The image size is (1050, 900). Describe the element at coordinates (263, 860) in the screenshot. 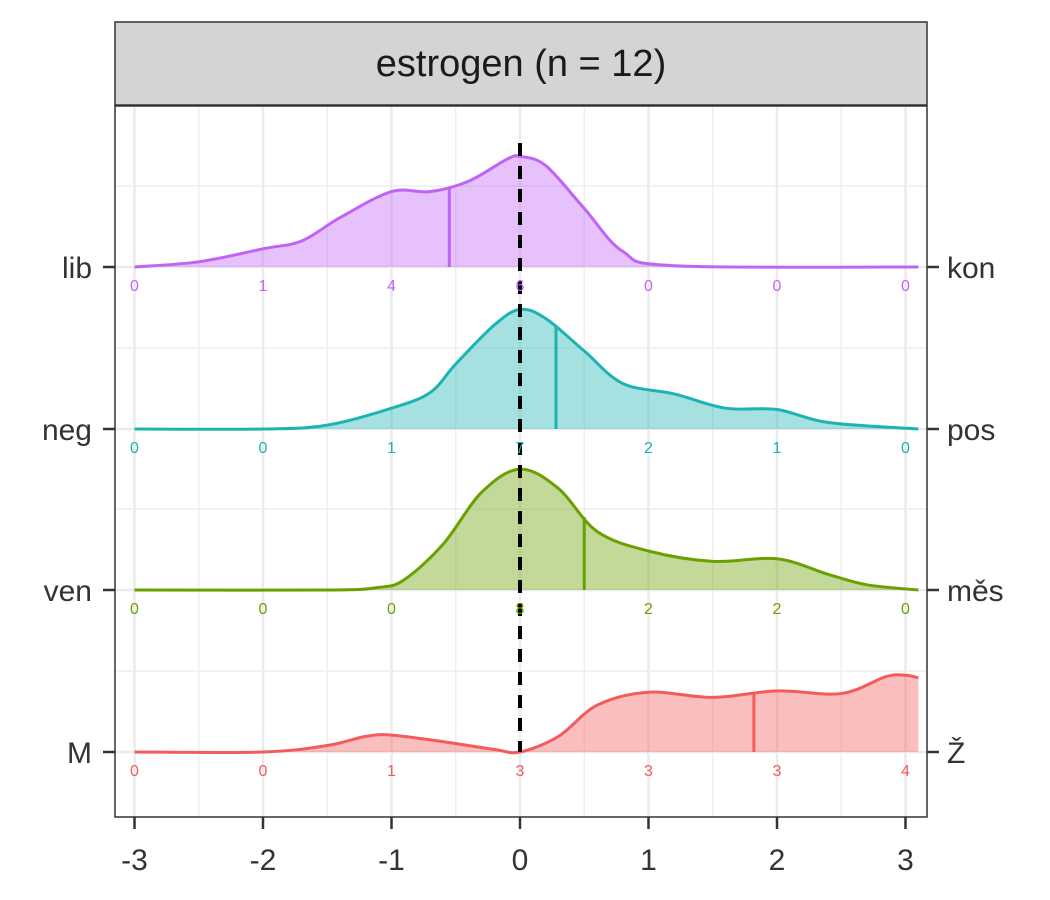

I see `x-axis-tick-label: -2` at that location.